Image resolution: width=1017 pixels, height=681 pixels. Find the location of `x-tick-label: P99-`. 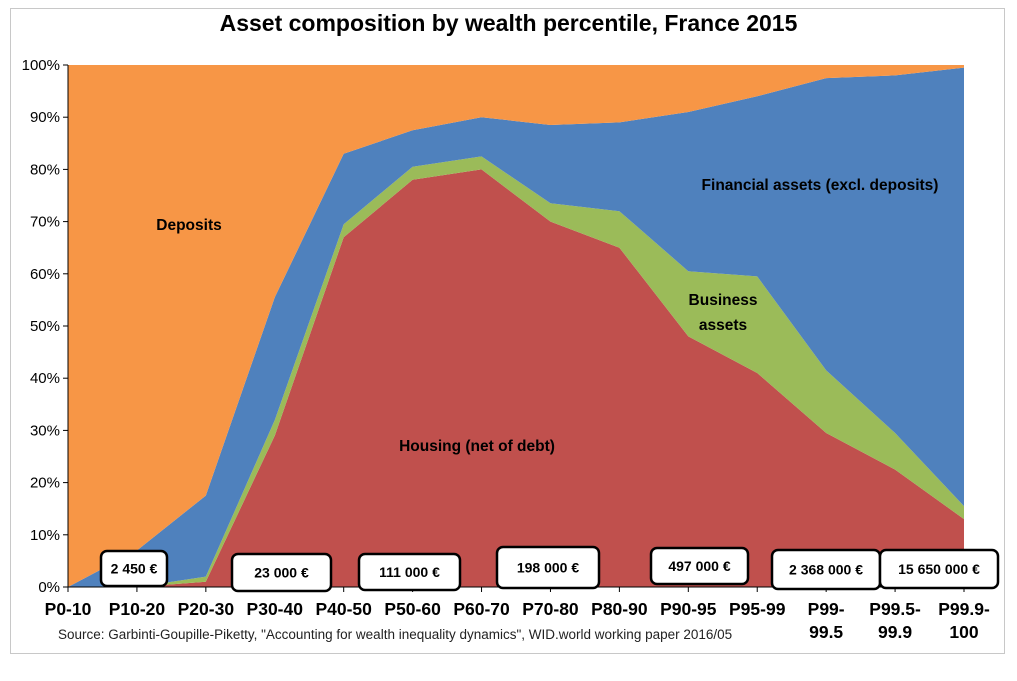

x-tick-label: P99- is located at coordinates (826, 609).